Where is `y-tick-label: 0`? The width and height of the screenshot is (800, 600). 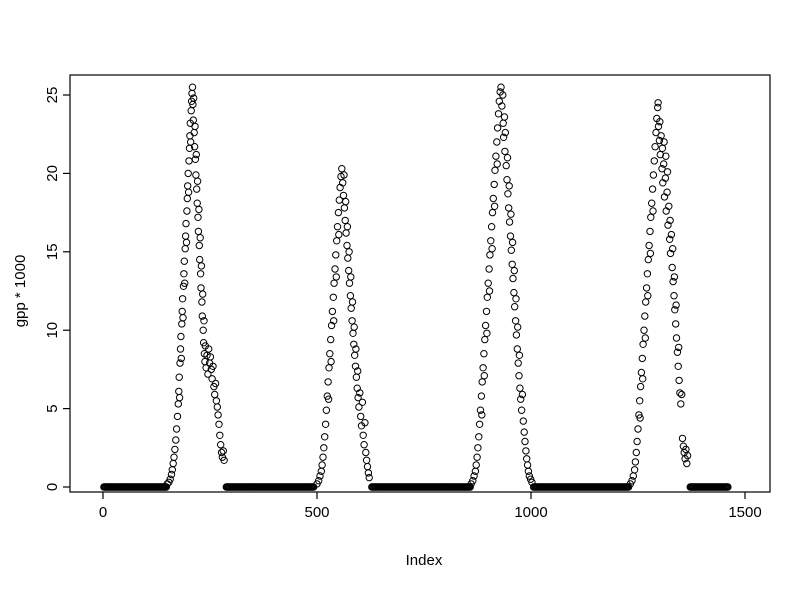
y-tick-label: 0 is located at coordinates (52, 487).